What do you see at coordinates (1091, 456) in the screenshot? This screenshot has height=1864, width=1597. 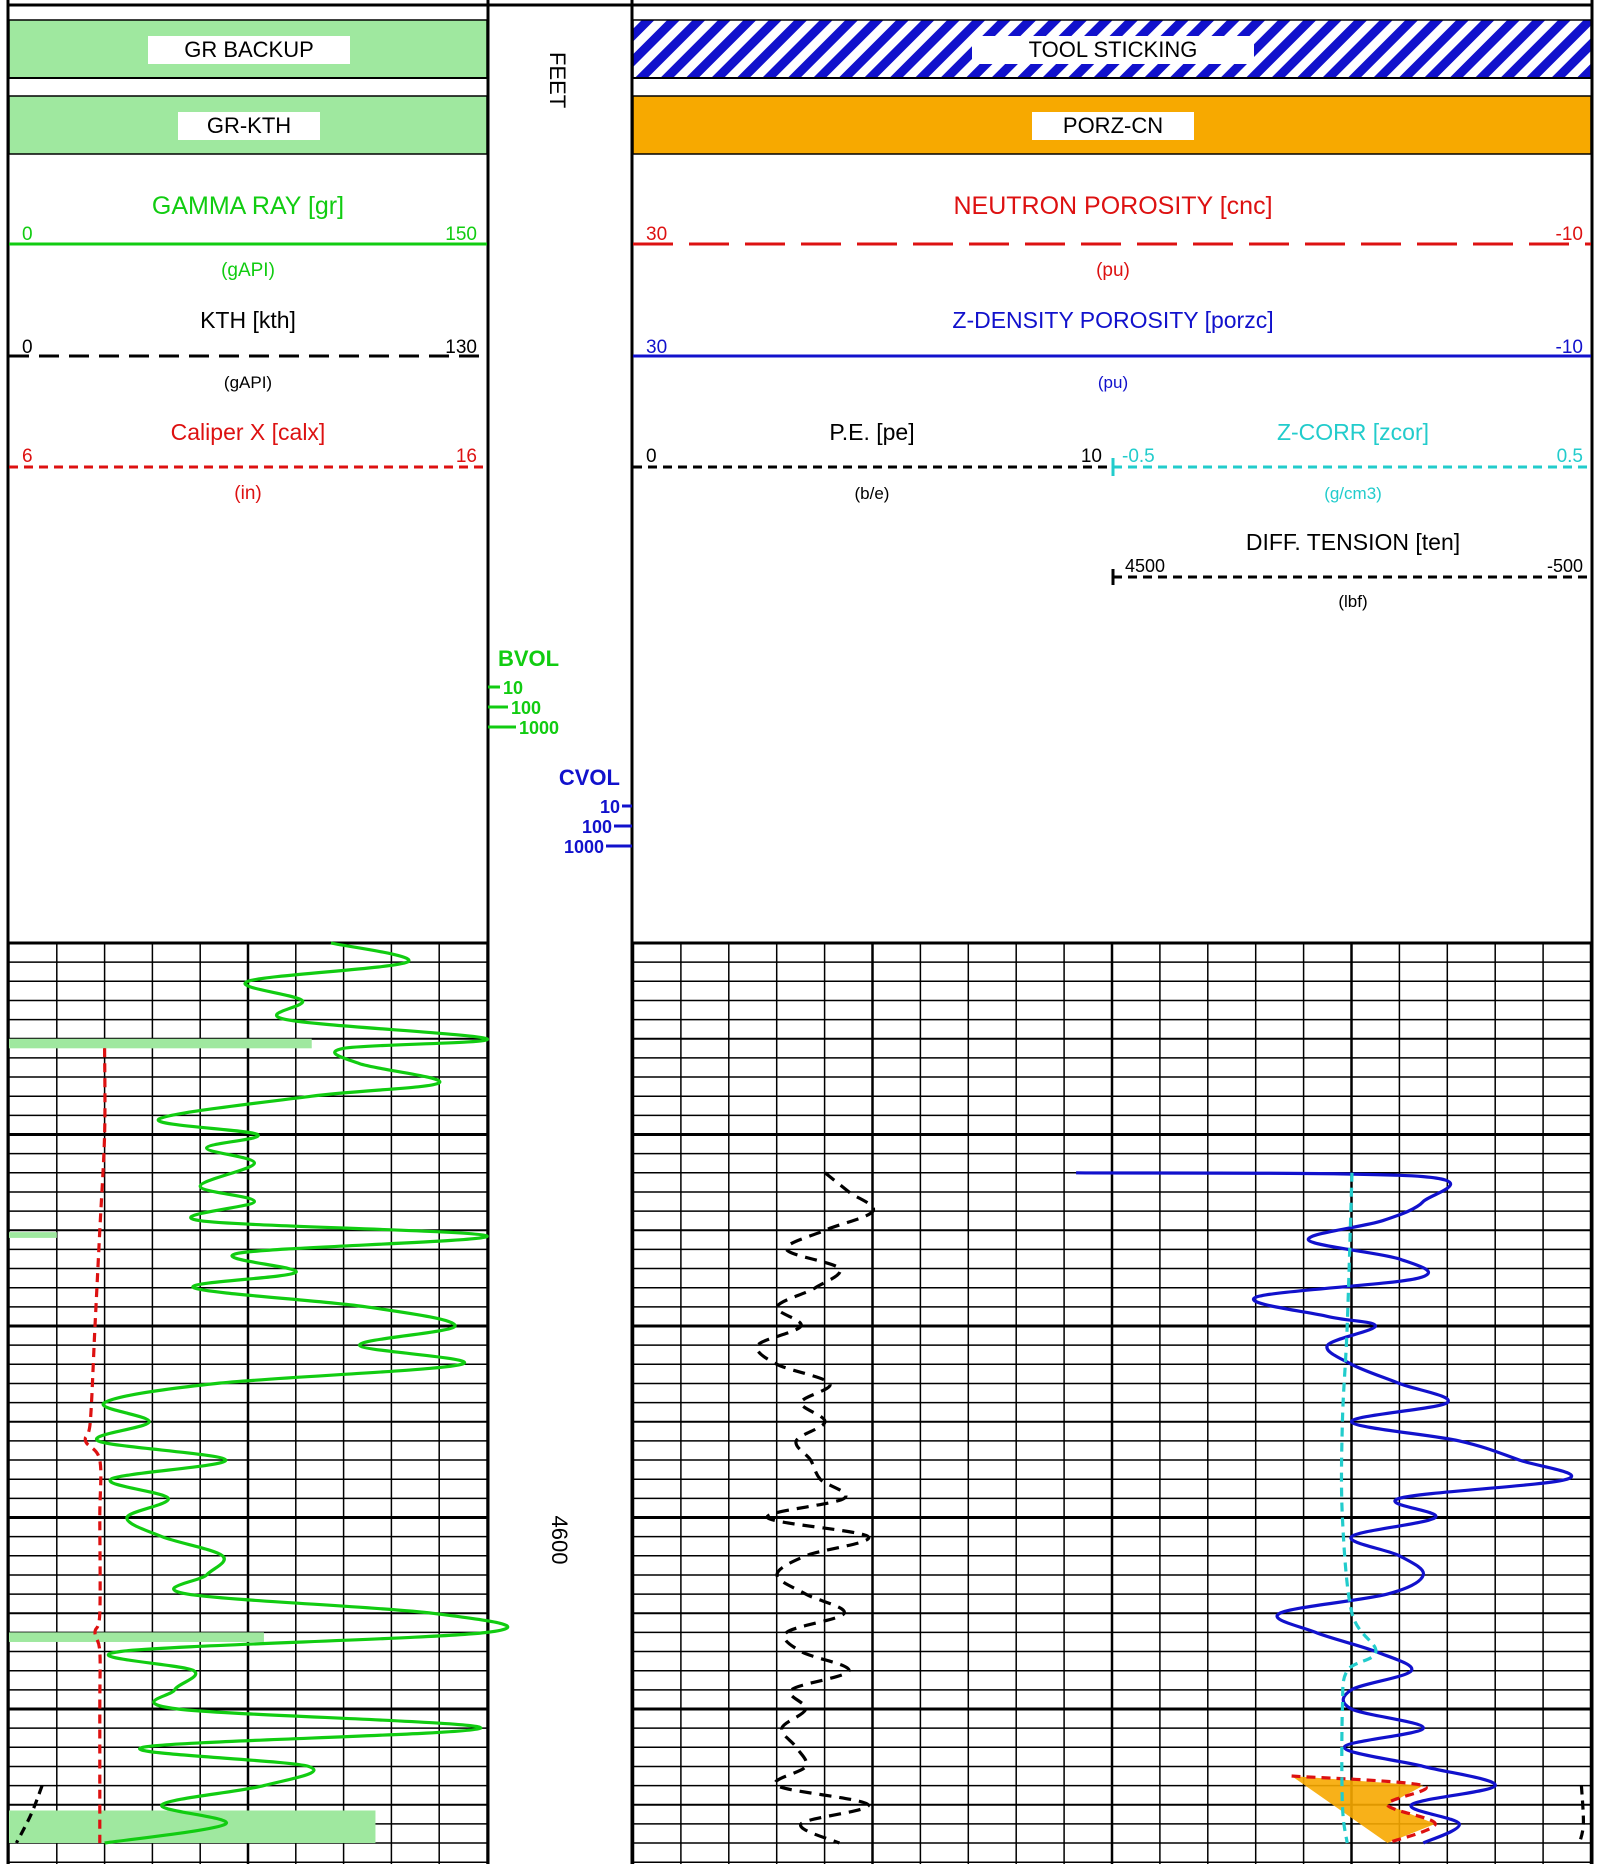 I see `pe-right-scale: 10` at bounding box center [1091, 456].